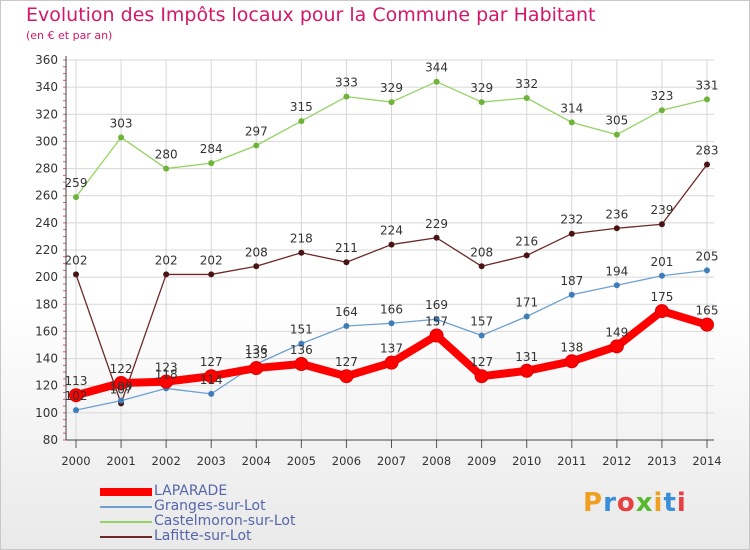  I want to click on x-tick-label: 2002, so click(166, 461).